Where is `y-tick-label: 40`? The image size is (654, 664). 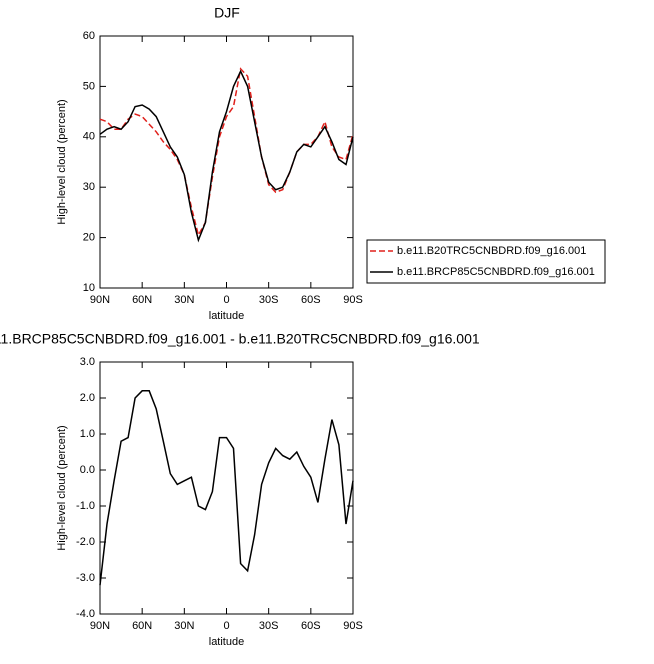
y-tick-label: 40 is located at coordinates (89, 137).